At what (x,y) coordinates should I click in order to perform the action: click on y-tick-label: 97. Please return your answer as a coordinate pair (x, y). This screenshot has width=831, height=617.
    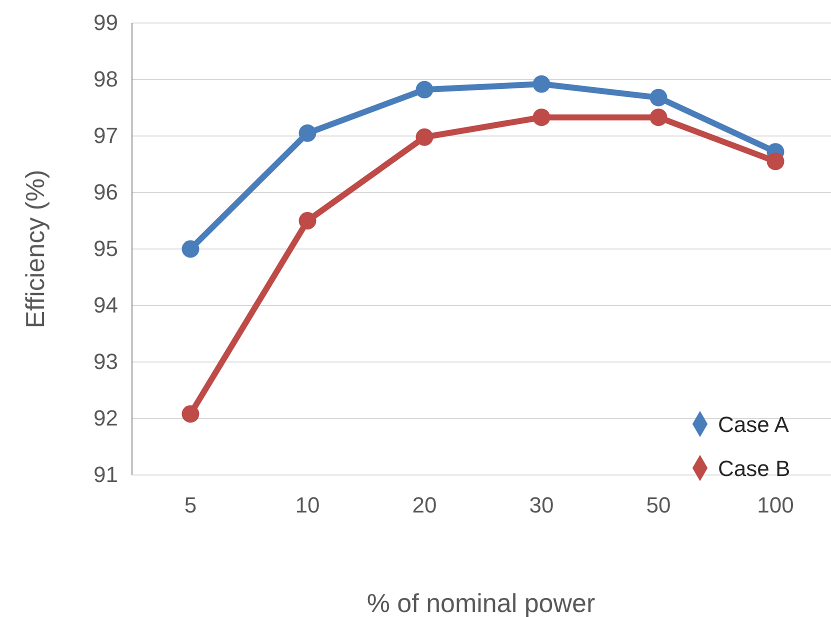
    Looking at the image, I should click on (106, 135).